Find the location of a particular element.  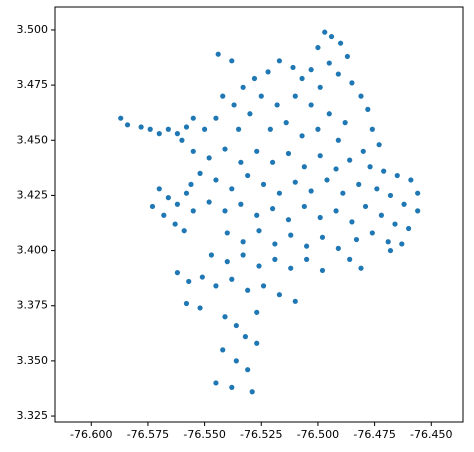

x-tick-label: -76.575 is located at coordinates (148, 434).